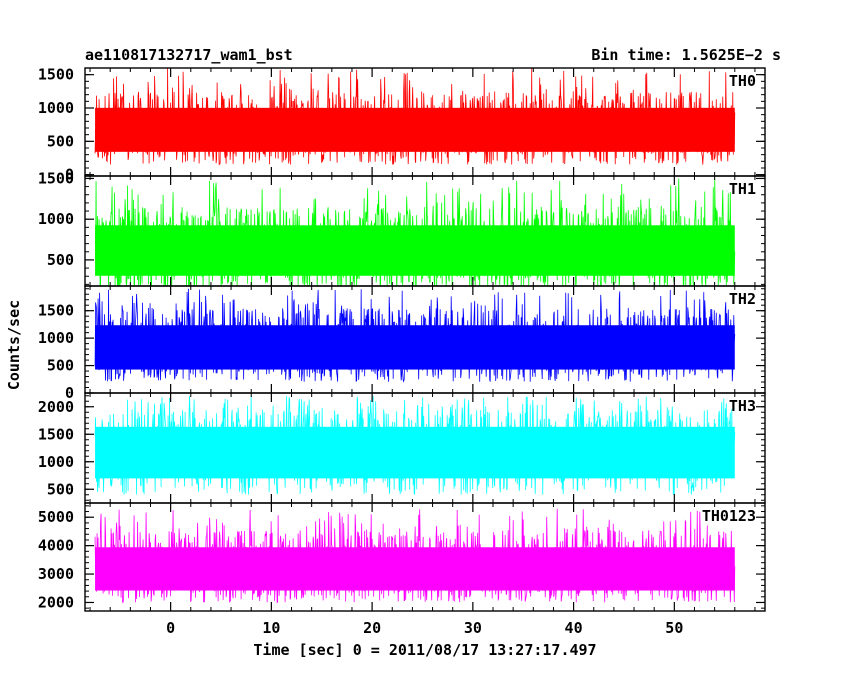 This screenshot has width=850, height=680. I want to click on x-axis-label: Time [sec] 0 = 2011/08/17 13:27:17.497, so click(424, 650).